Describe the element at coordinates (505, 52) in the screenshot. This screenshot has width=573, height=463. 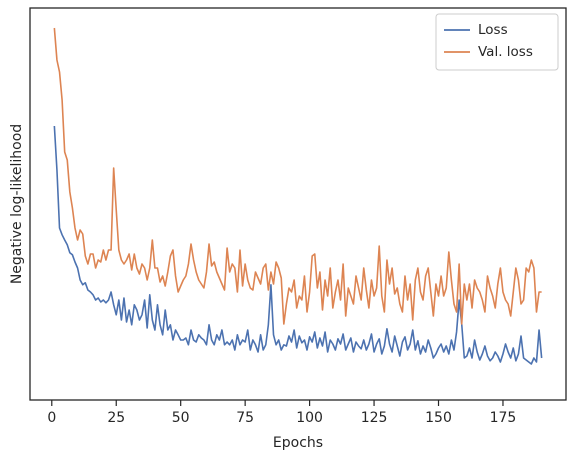
I see `legend-label: Val. loss` at that location.